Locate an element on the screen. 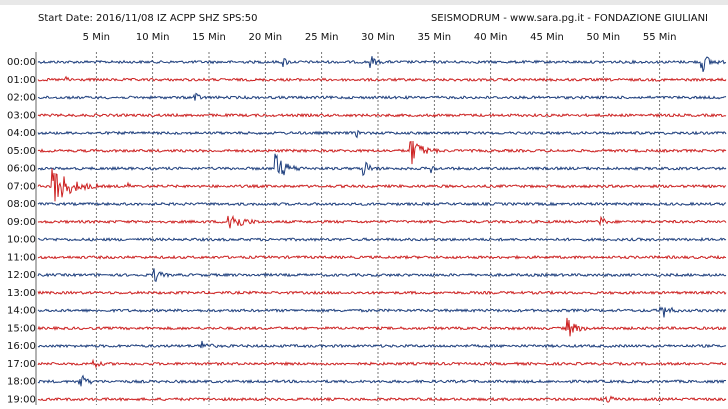 Image resolution: width=728 pixels, height=409 pixels. hour-label: 14:00 is located at coordinates (21, 311).